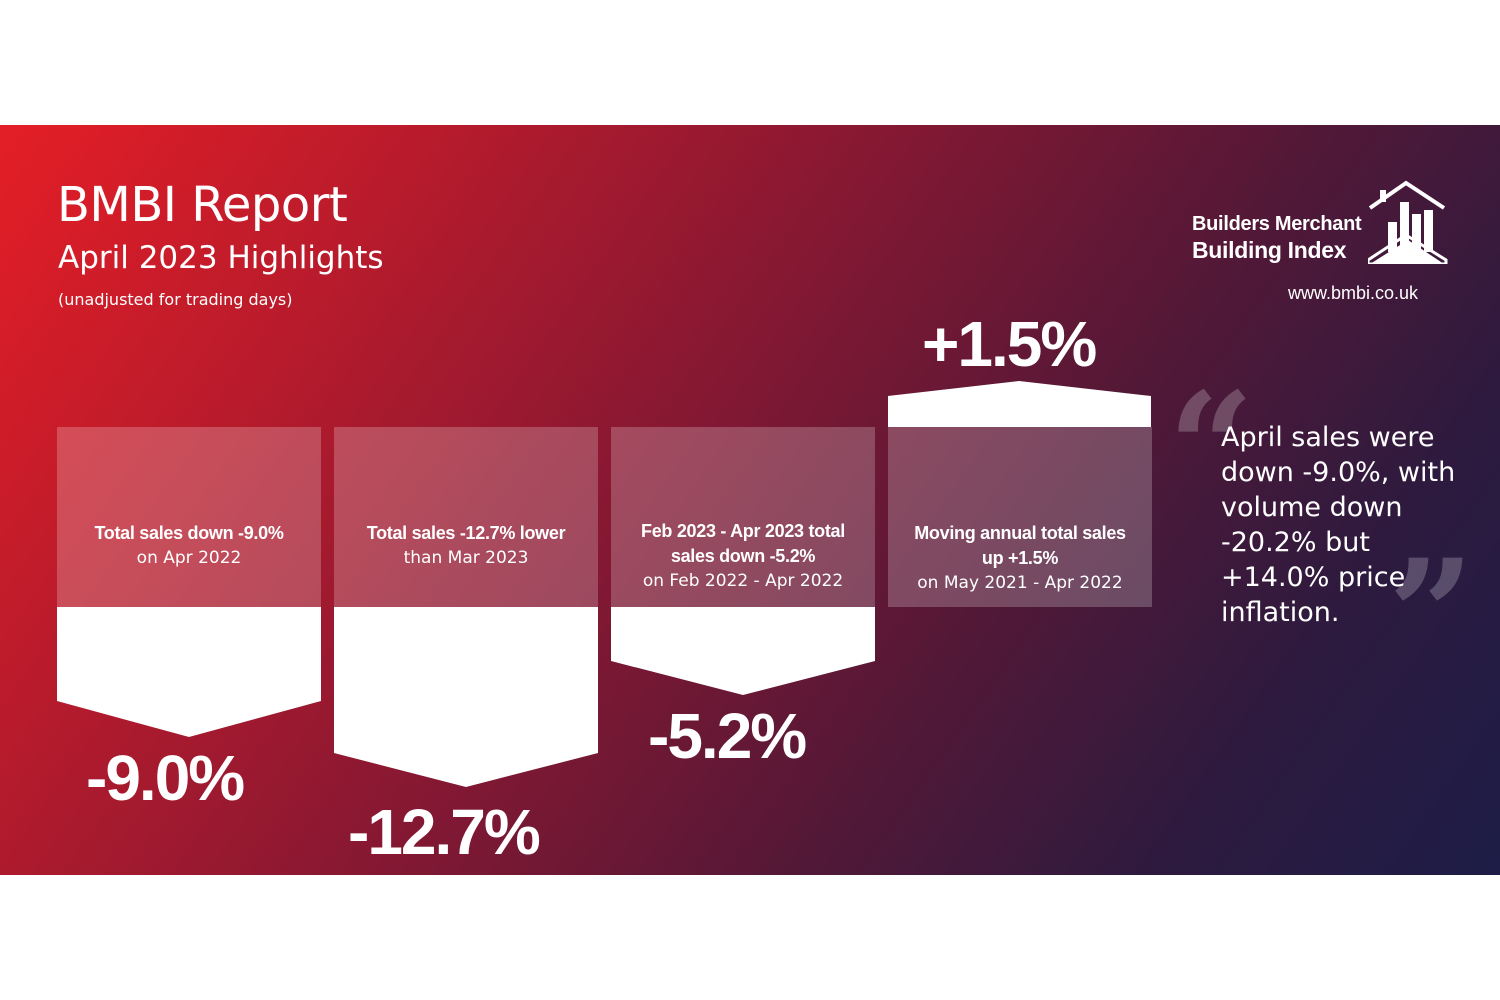  Describe the element at coordinates (189, 517) in the screenshot. I see `stat-card-1: Total sales down -9.0% on Apr 2022` at that location.